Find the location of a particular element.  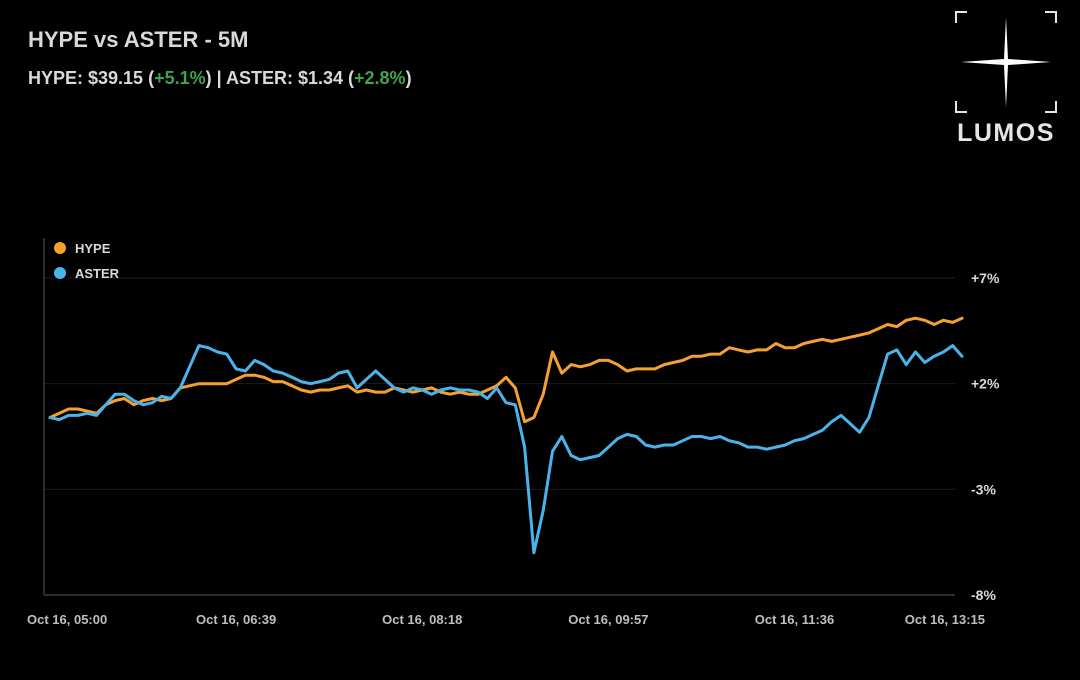

x-tick-label: Oct 16, 13:15 is located at coordinates (945, 619).